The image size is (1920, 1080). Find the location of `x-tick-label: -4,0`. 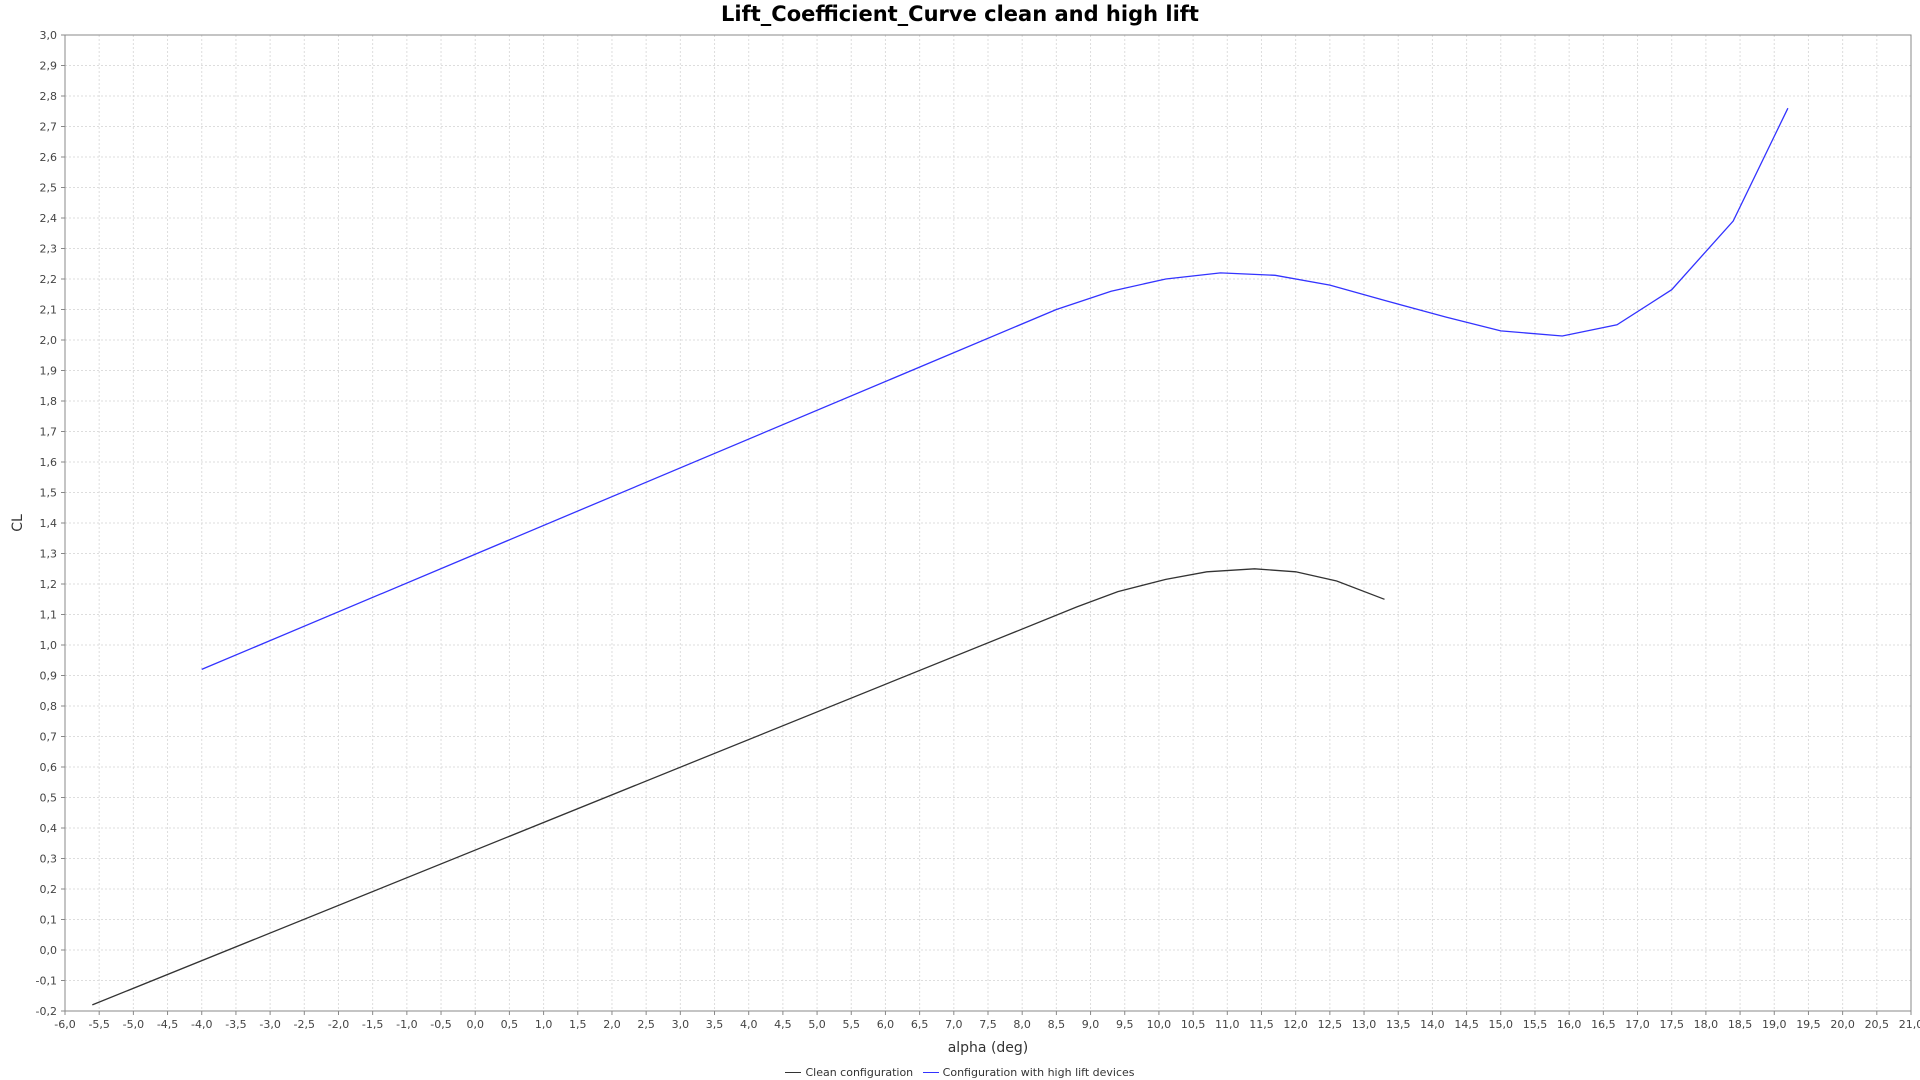

x-tick-label: -4,0 is located at coordinates (201, 1024).